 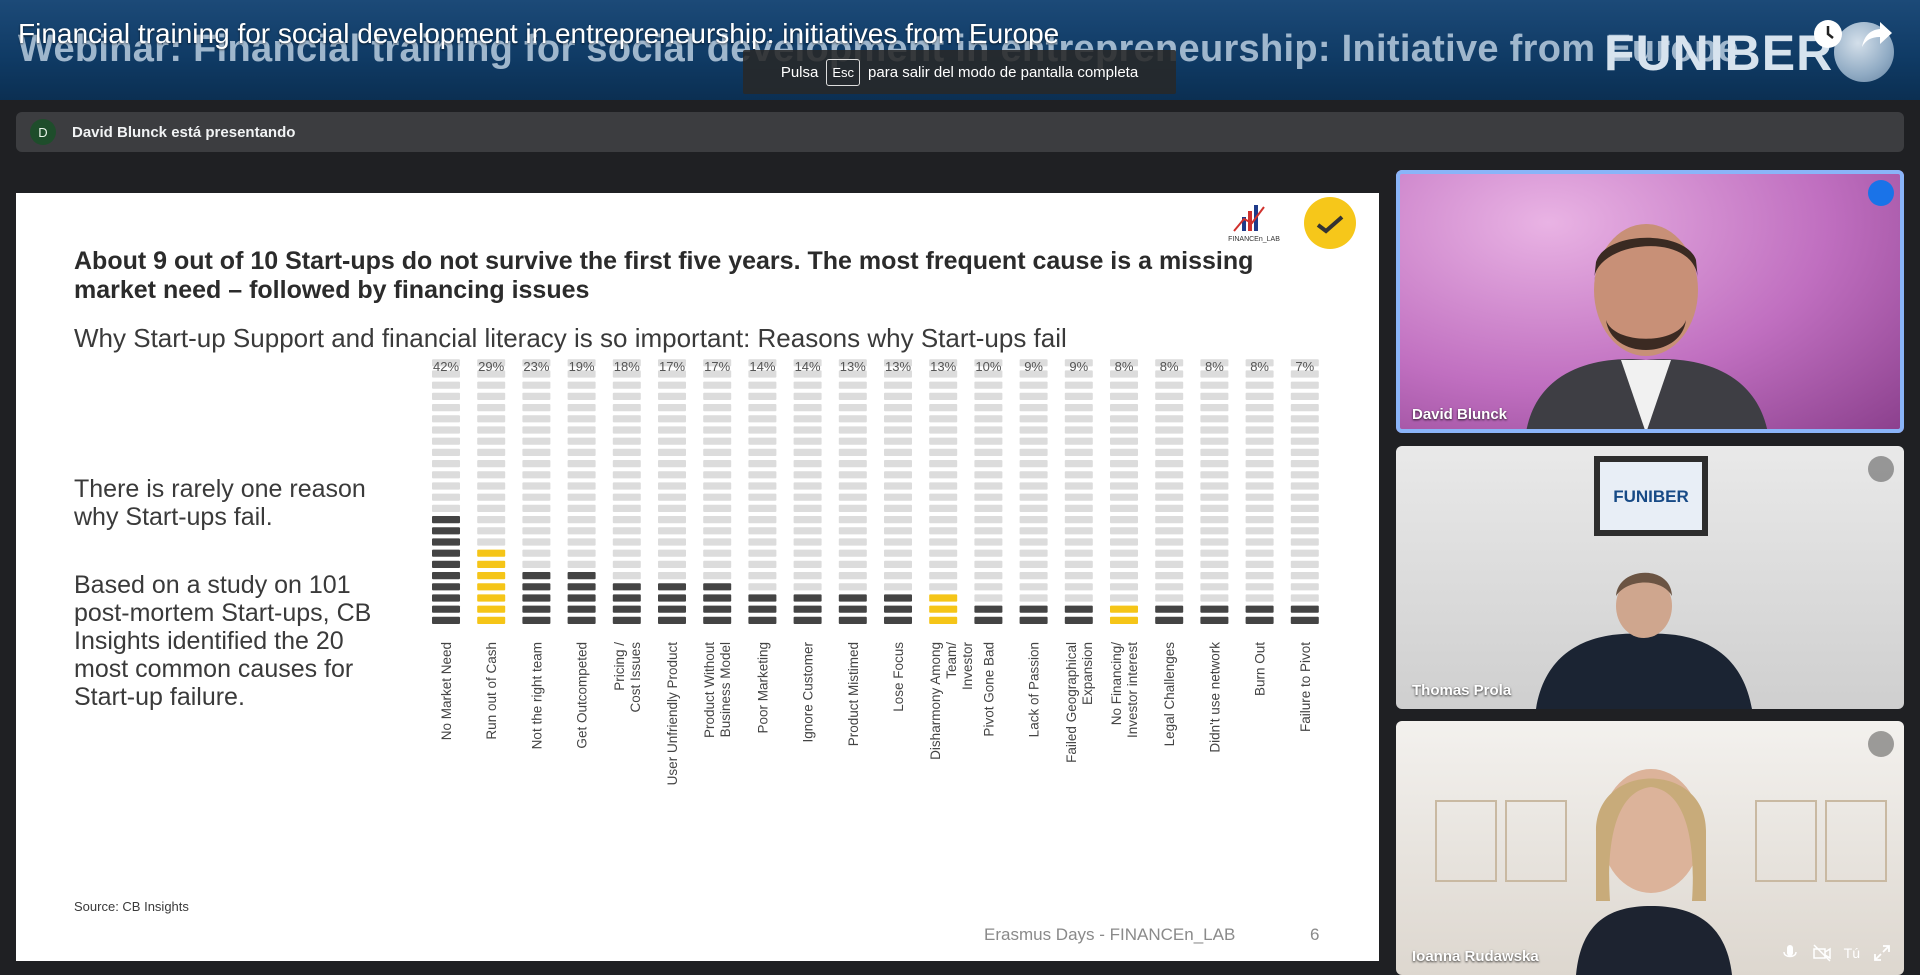 What do you see at coordinates (1650, 577) in the screenshot?
I see `participant-tile-thomas: FUNIBER Thomas Prola` at bounding box center [1650, 577].